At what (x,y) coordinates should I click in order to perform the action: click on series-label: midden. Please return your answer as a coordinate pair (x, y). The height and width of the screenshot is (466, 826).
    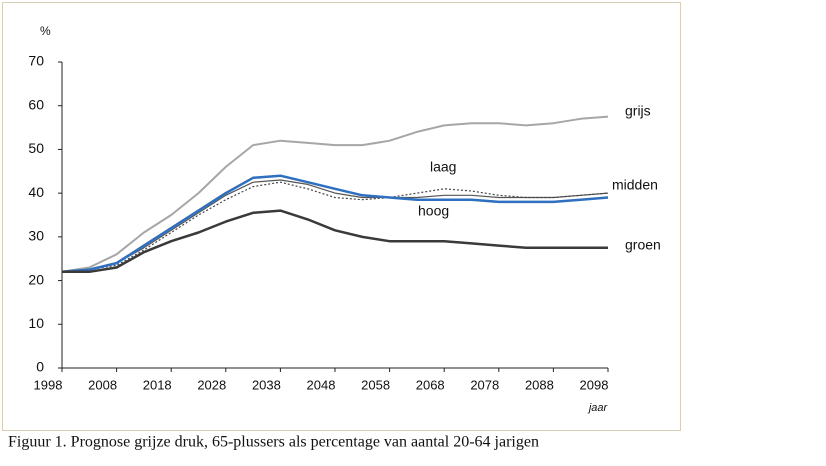
    Looking at the image, I should click on (635, 185).